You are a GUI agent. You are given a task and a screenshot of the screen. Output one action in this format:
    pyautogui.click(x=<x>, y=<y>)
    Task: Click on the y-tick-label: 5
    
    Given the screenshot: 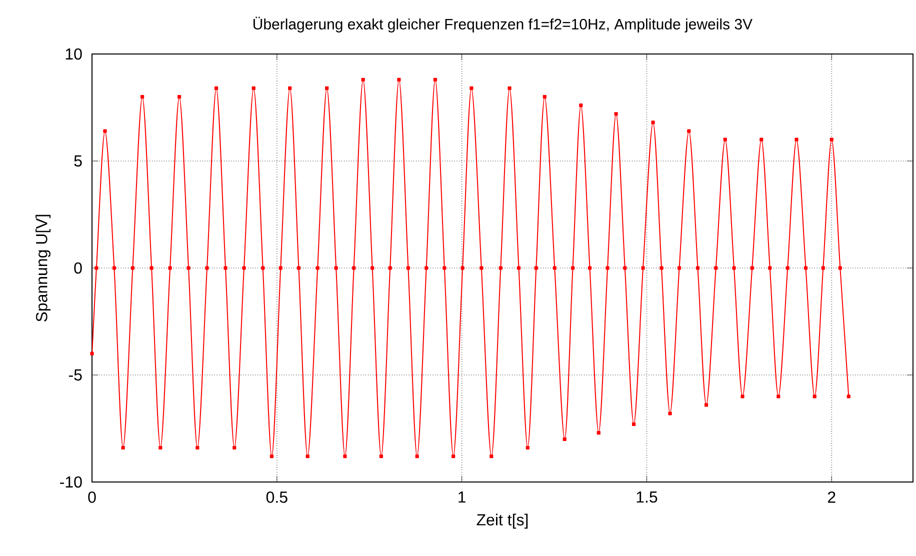 What is the action you would take?
    pyautogui.click(x=78, y=161)
    